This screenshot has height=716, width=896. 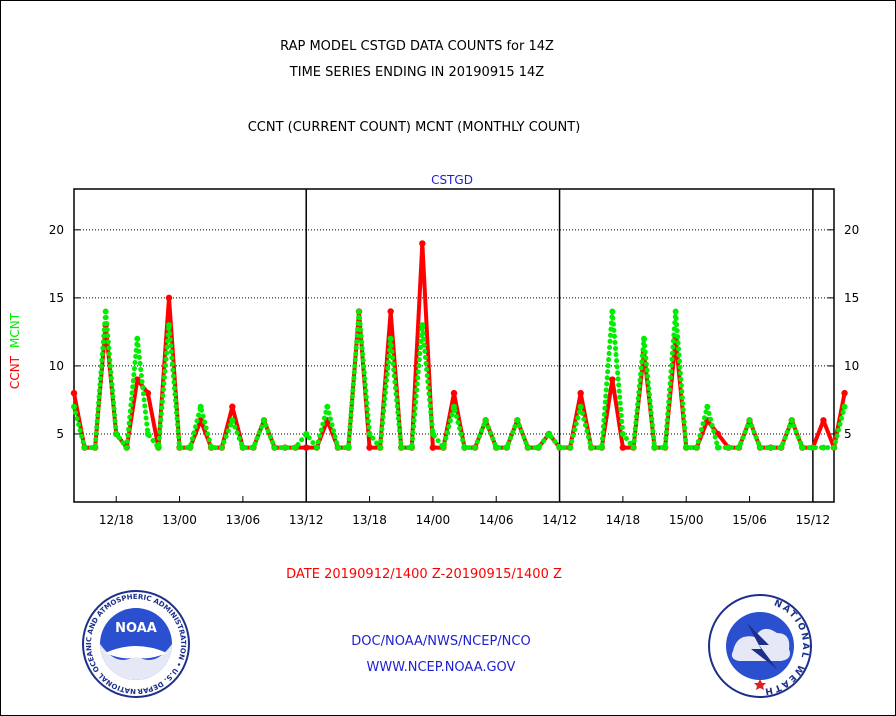 What do you see at coordinates (559, 520) in the screenshot?
I see `x-tick-label: 14/12` at bounding box center [559, 520].